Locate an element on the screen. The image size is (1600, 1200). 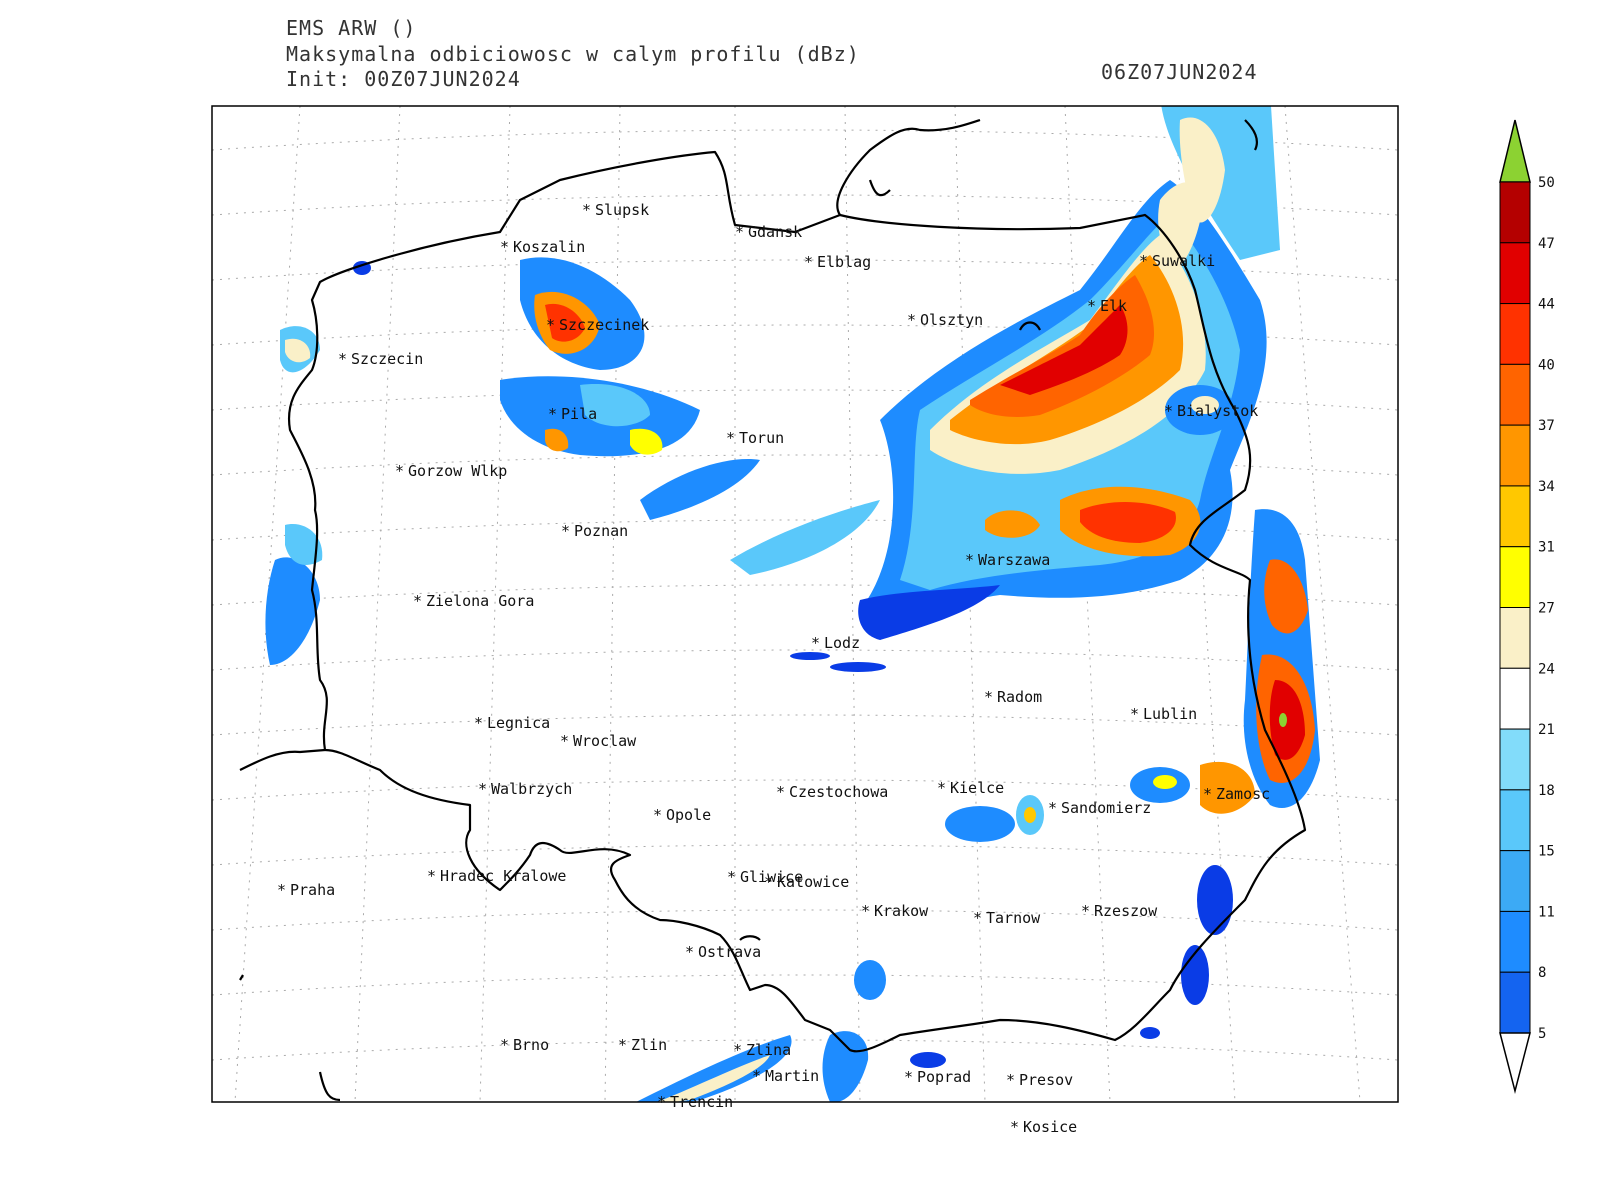
city-marker: * Szczecin is located at coordinates (380, 359).